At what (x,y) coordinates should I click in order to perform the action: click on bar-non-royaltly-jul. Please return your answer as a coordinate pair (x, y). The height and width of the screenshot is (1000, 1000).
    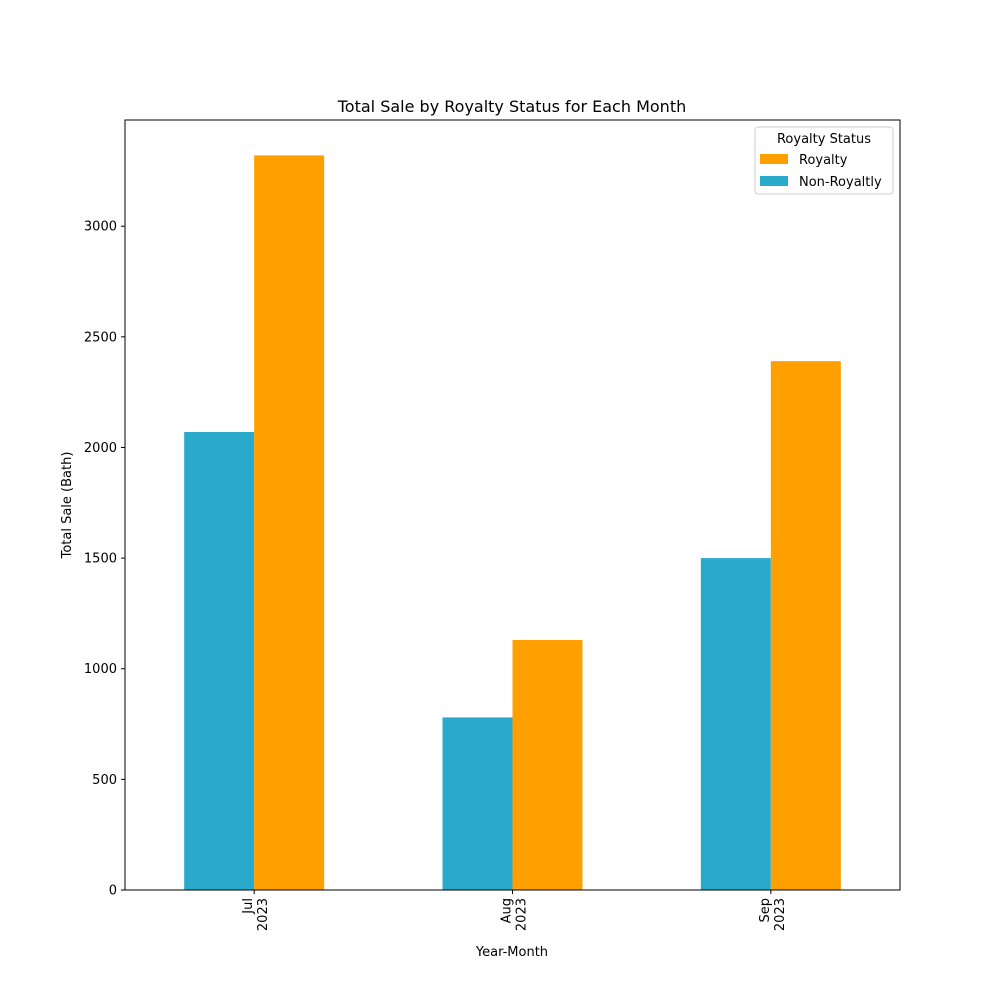
    Looking at the image, I should click on (219, 660).